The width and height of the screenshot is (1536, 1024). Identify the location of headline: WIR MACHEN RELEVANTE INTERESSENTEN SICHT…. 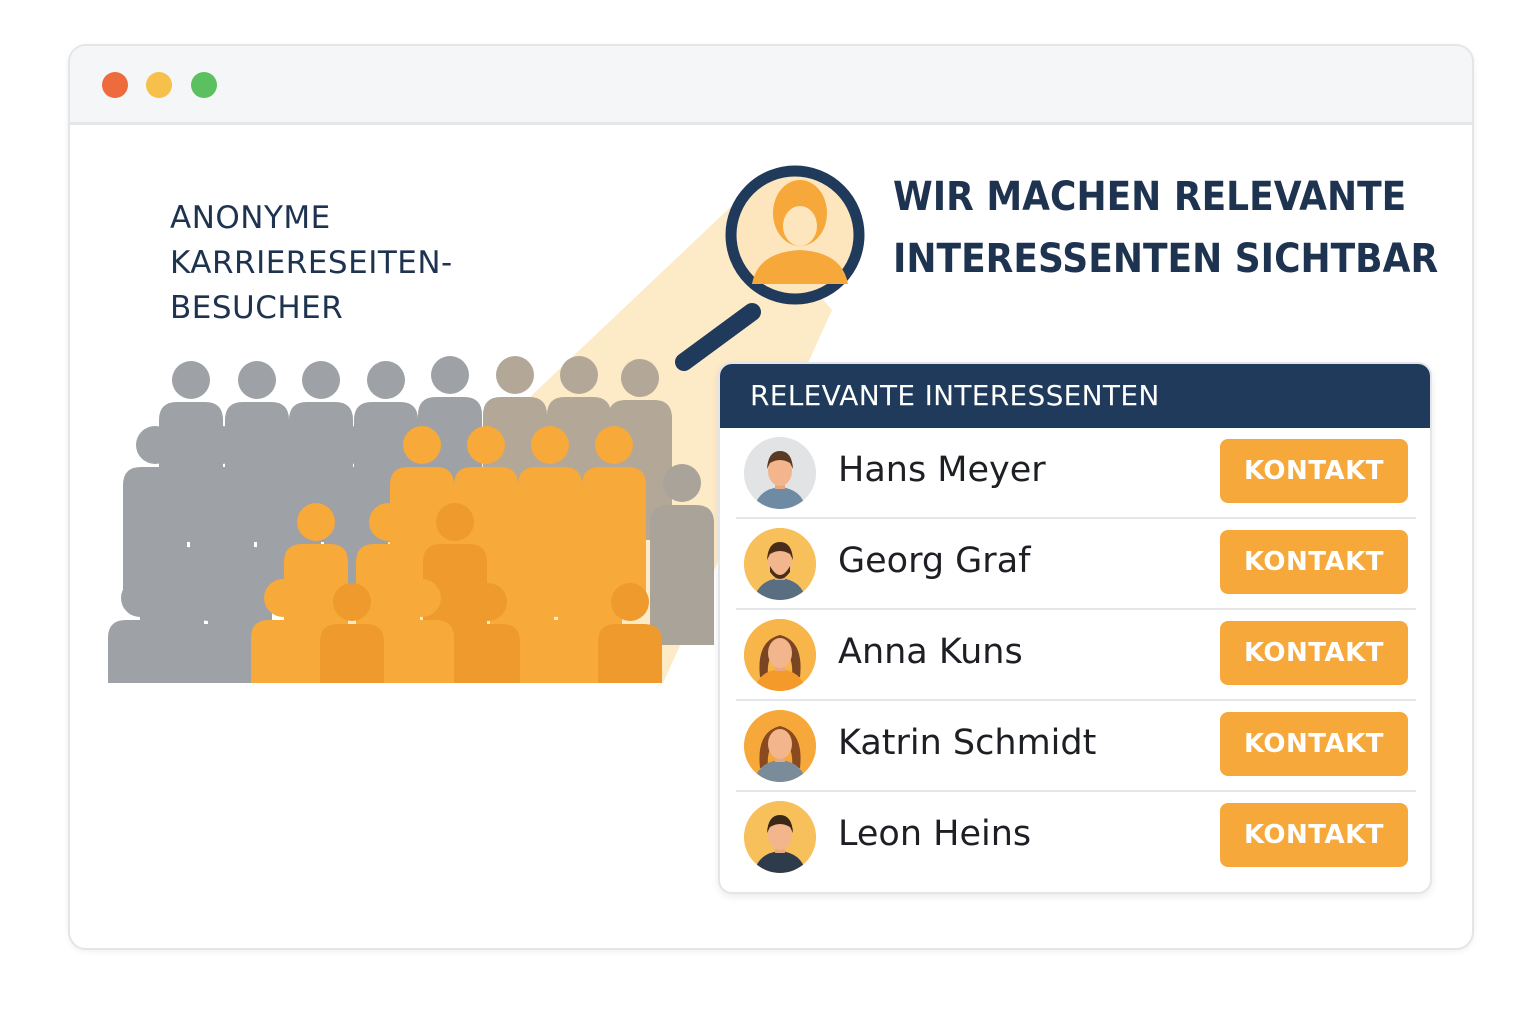
(1166, 228).